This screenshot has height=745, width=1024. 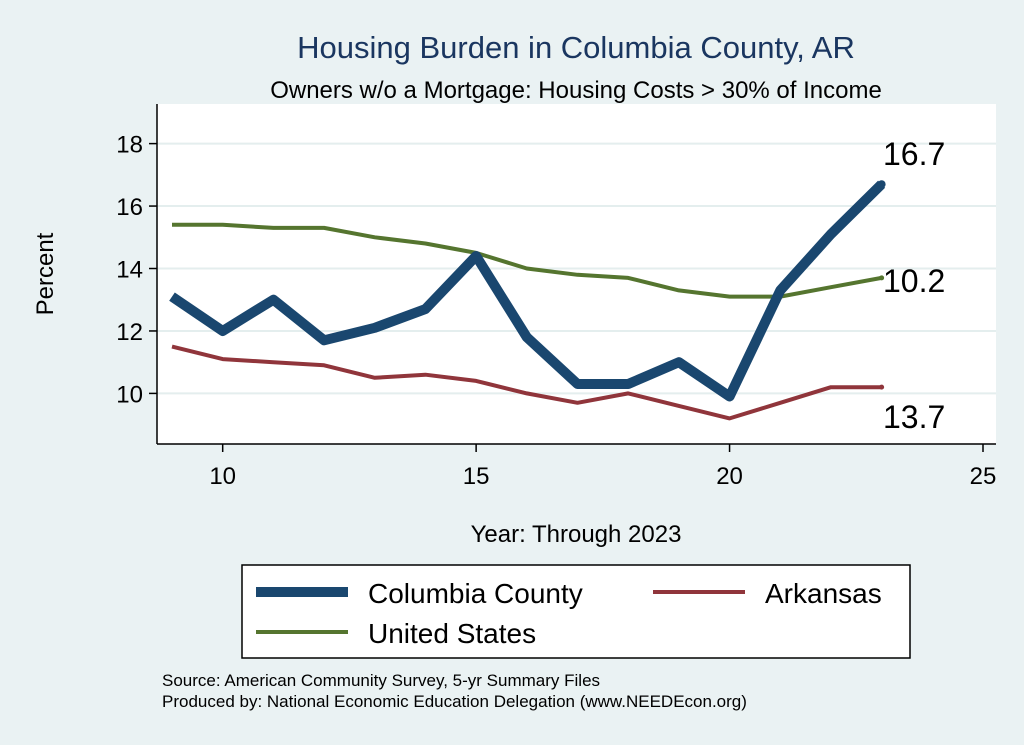 I want to click on legend-label-columbia-county: Columbia County, so click(x=475, y=593).